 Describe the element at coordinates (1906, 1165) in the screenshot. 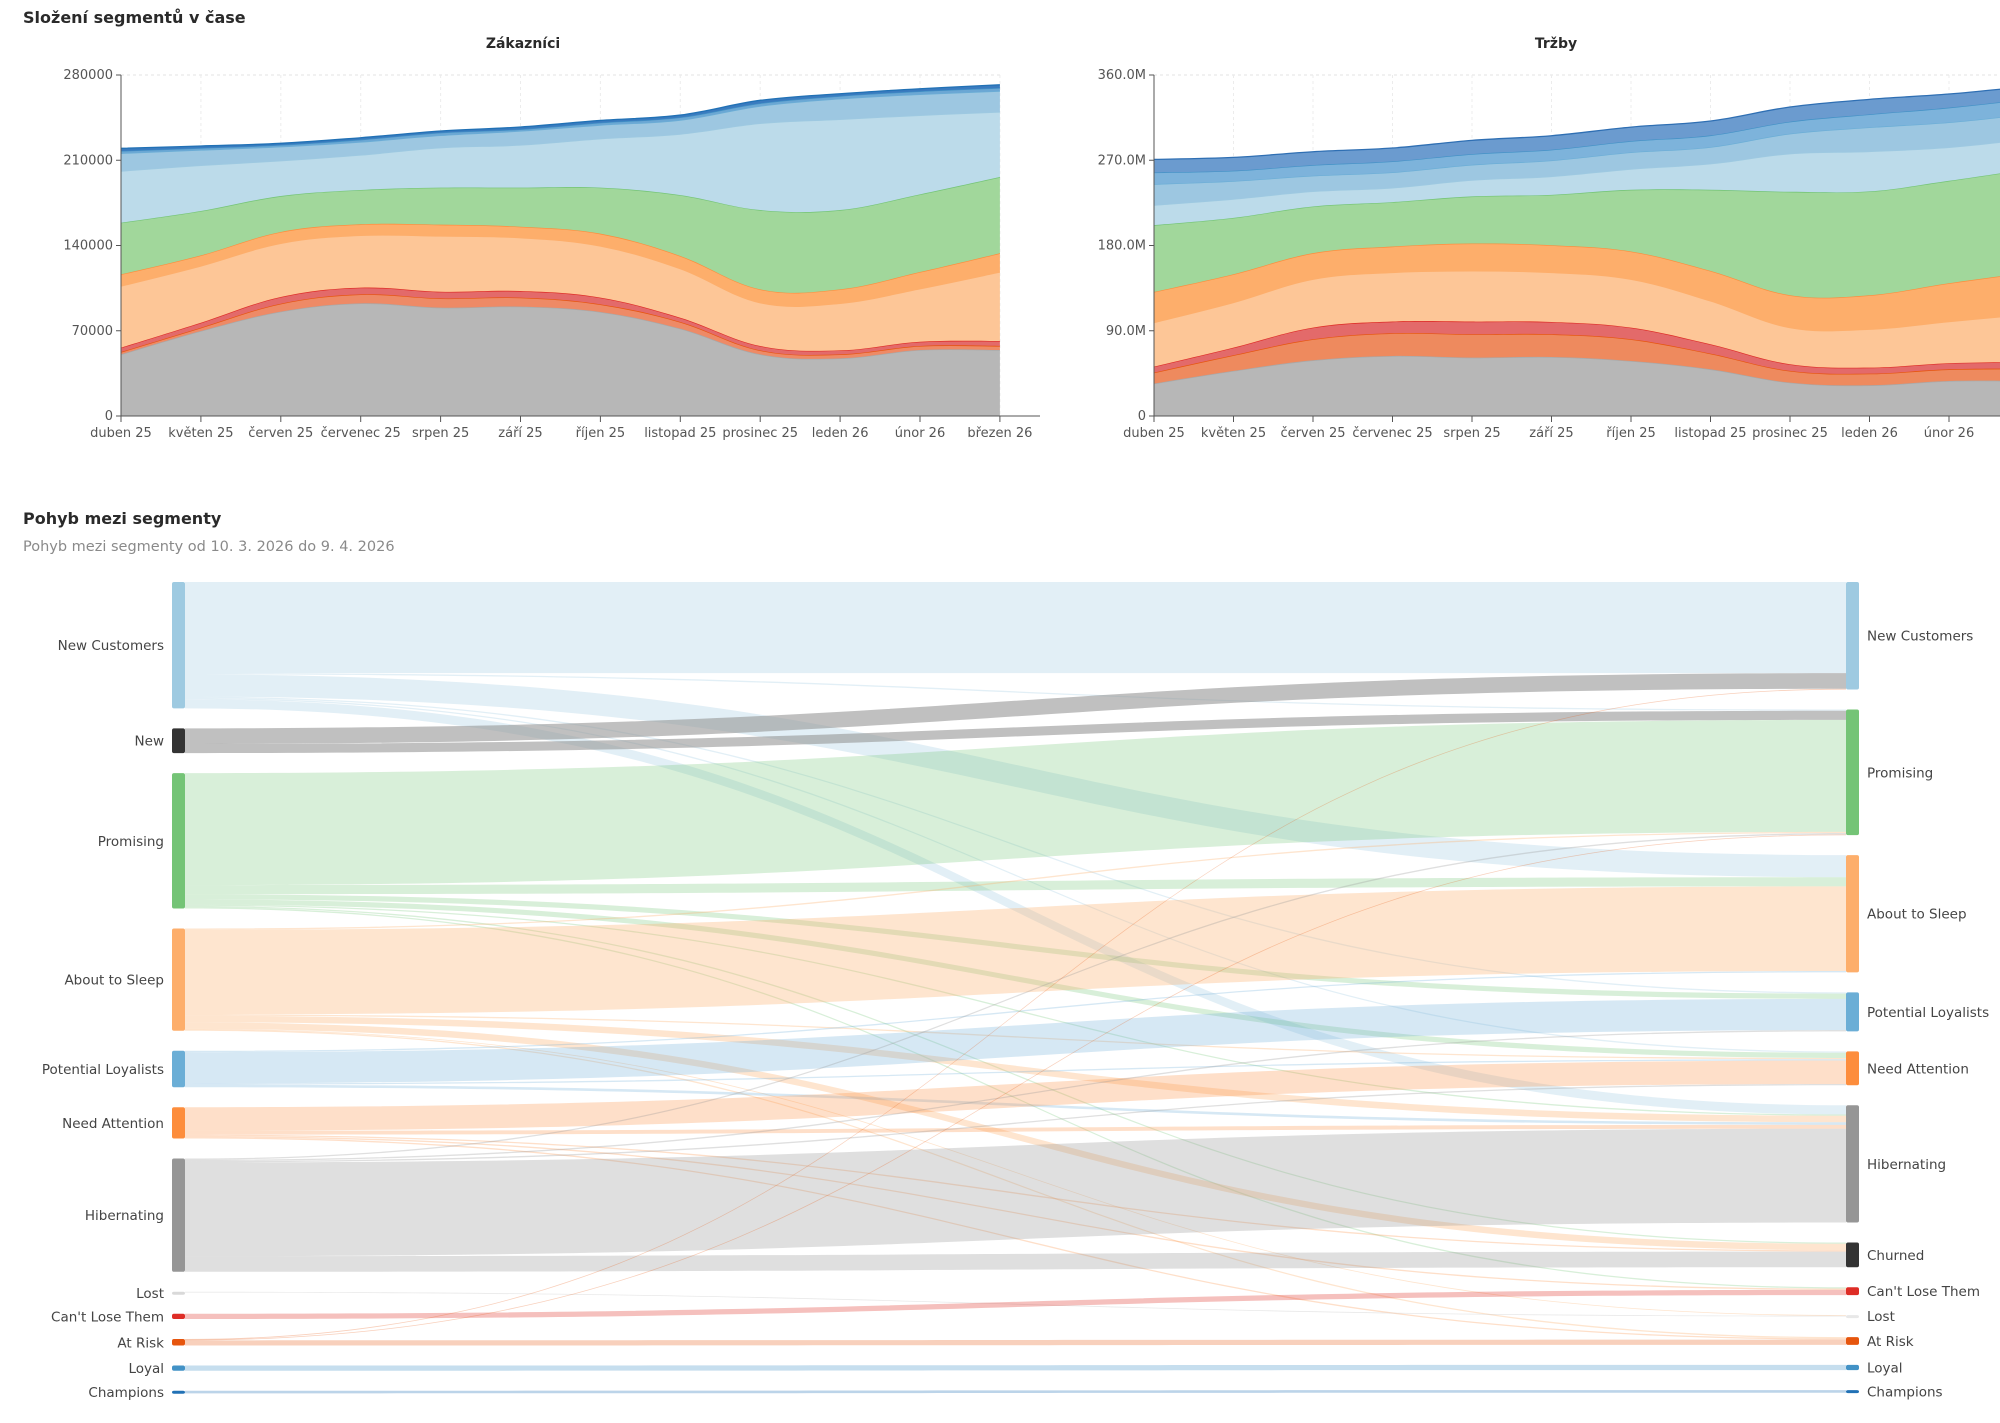

I see `sankey-node-label: Hibernating` at that location.